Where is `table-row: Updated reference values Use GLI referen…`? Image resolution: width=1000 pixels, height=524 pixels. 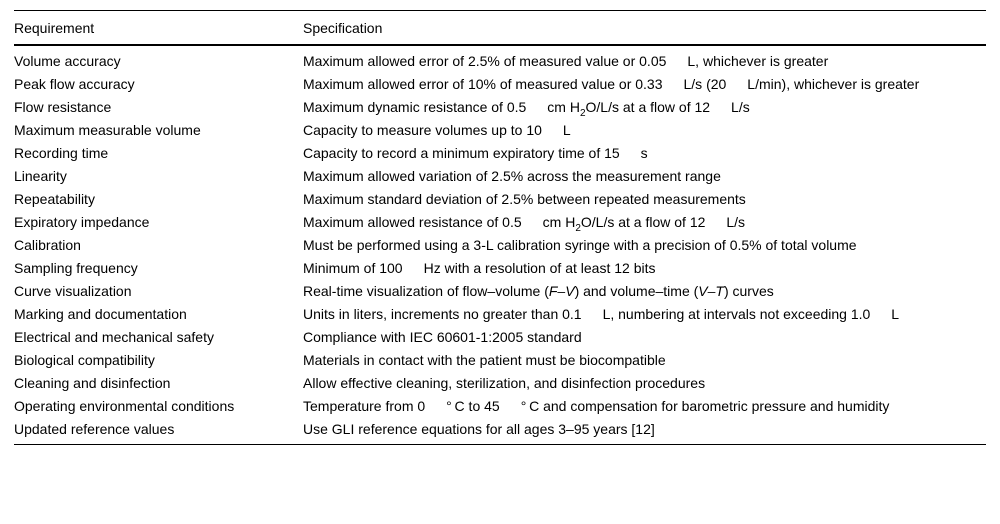
table-row: Updated reference values Use GLI referen… is located at coordinates (500, 431).